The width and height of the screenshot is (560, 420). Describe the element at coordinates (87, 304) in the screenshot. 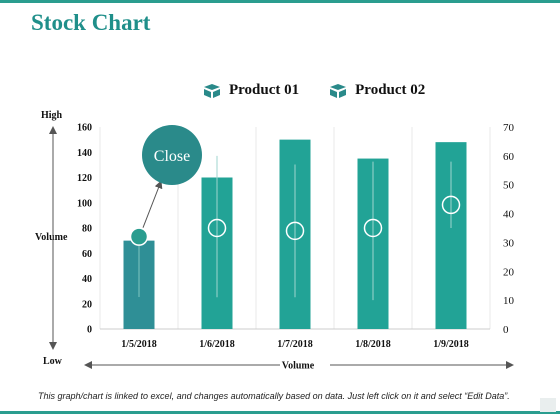

I see `left-axis-tick-label: 20` at that location.